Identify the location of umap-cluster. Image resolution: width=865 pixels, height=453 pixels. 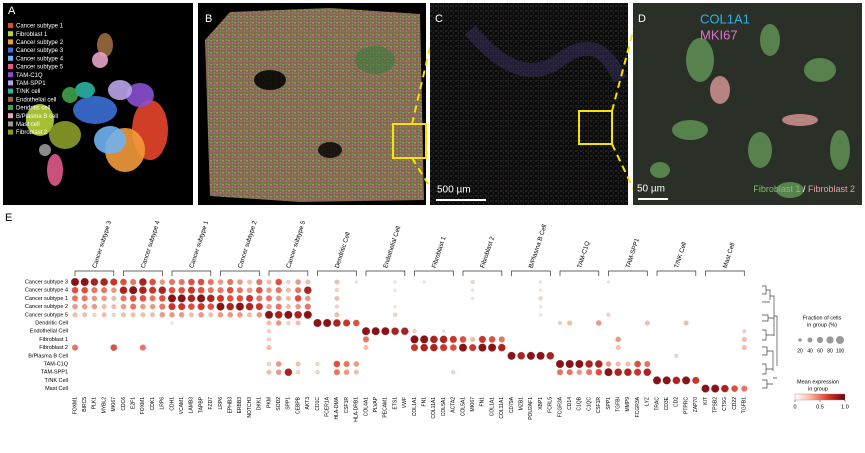
(140, 95).